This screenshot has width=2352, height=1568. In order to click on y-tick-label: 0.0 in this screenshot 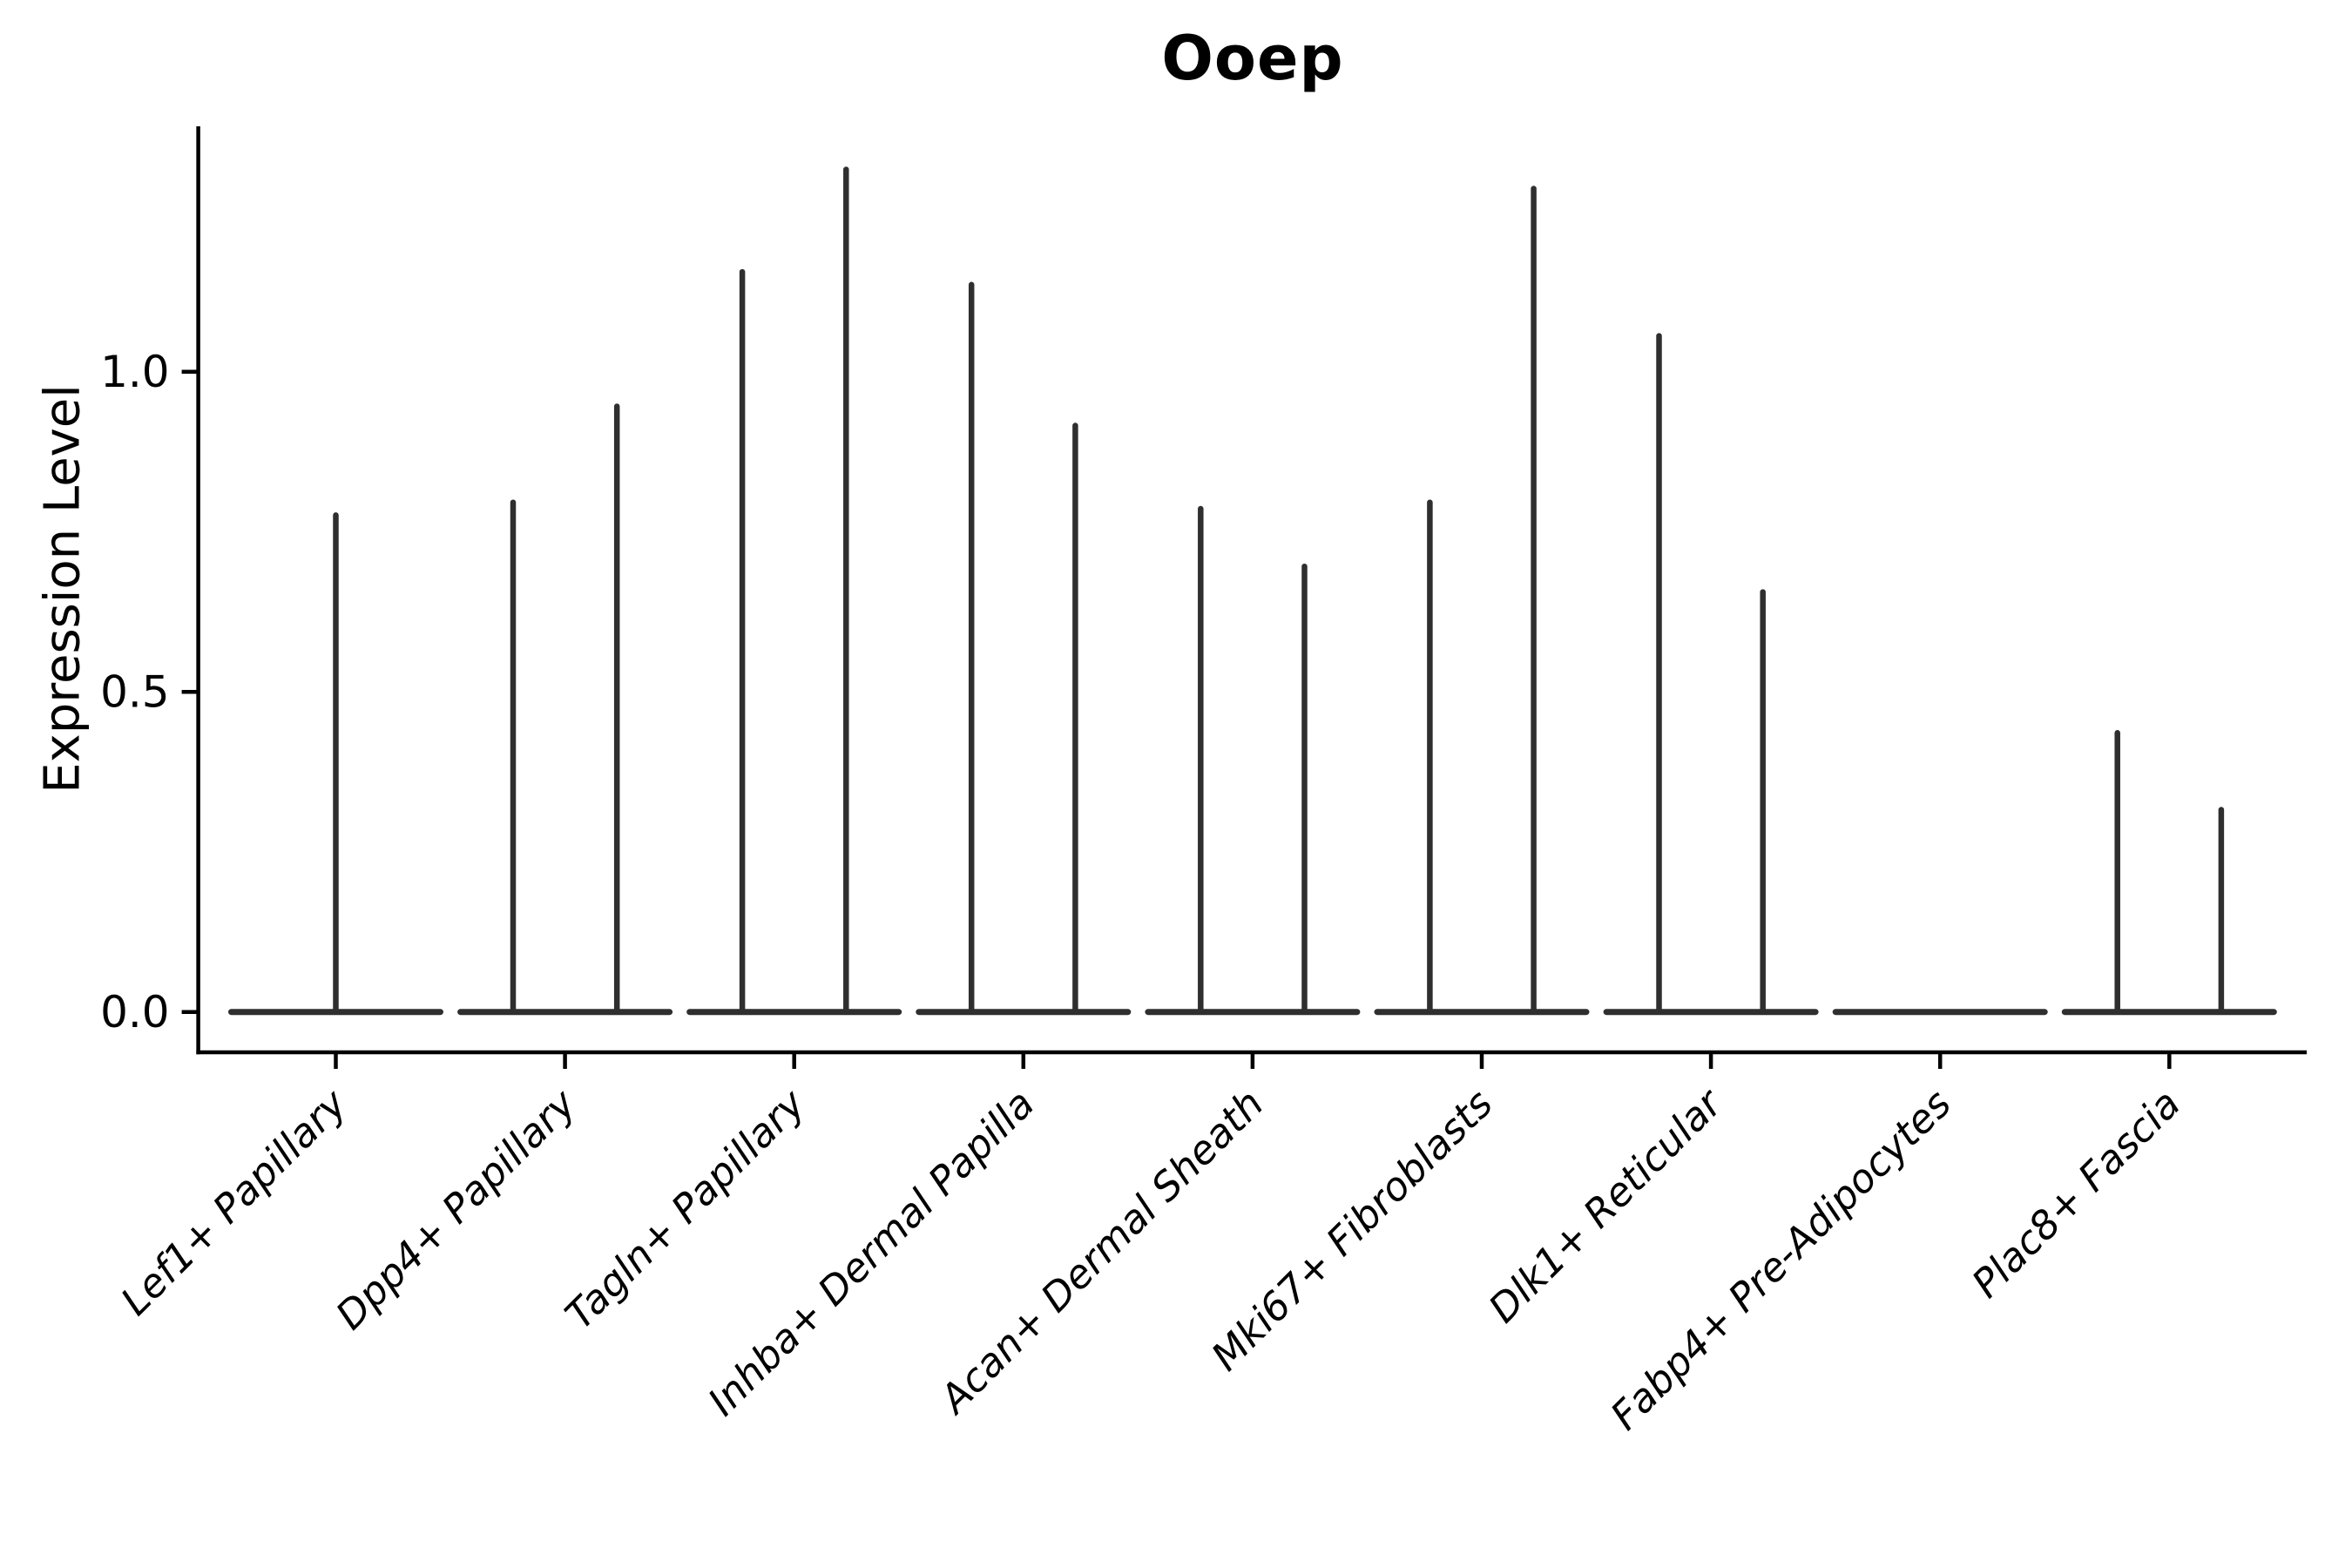, I will do `click(135, 1012)`.